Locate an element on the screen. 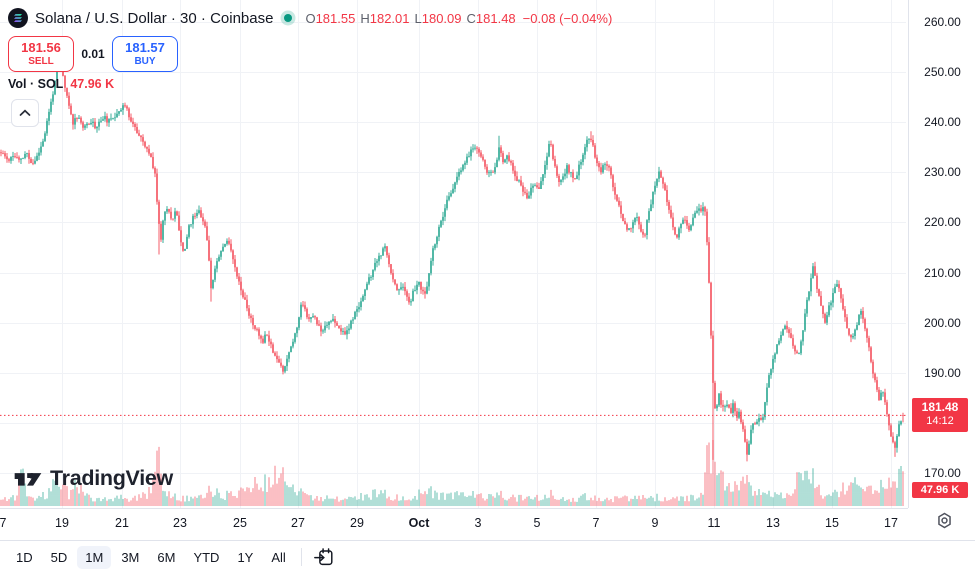 The image size is (975, 573). price-tick: 200.00 is located at coordinates (942, 322).